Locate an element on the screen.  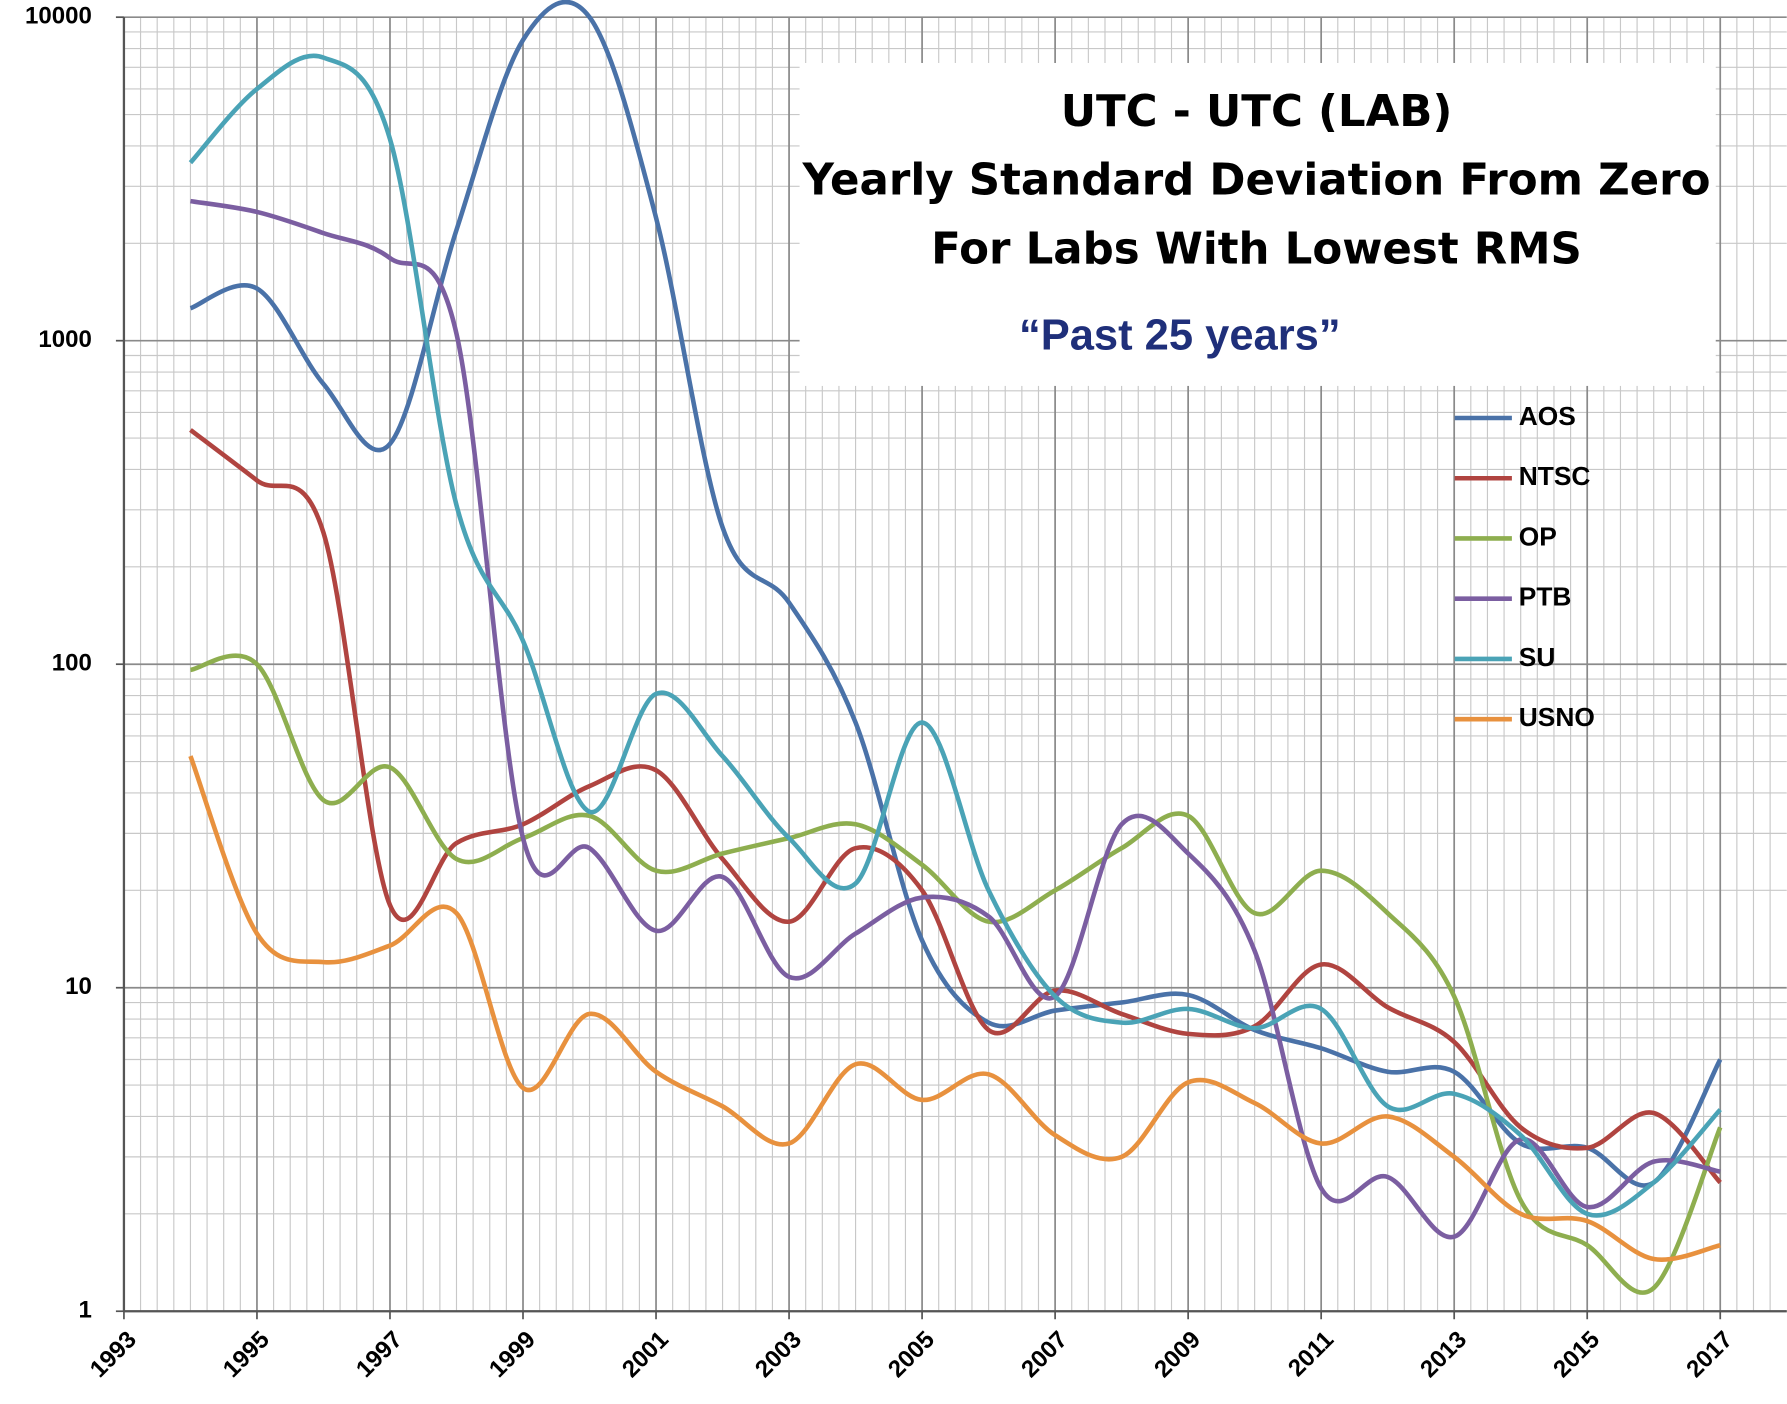
x-tick-label: 2009 is located at coordinates (1177, 1354).